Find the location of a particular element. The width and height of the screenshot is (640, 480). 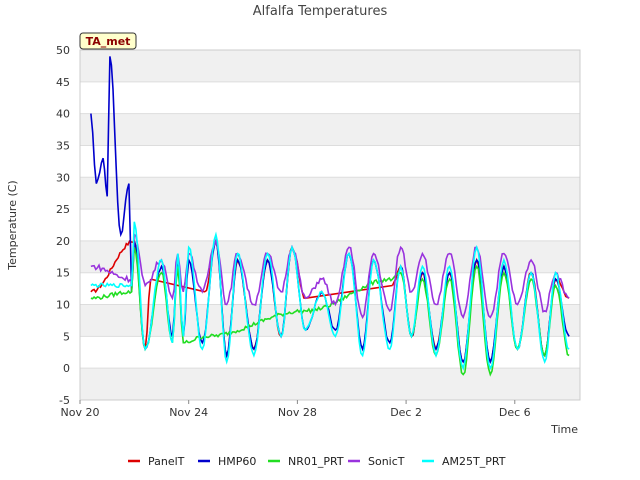

x-tick-label: Dec 6 is located at coordinates (515, 412).